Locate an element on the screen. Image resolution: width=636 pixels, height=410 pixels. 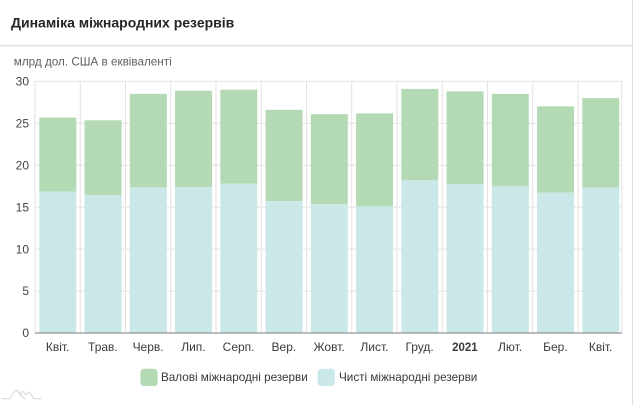
svg-text: млрд дол. США в еквіваленті is located at coordinates (93, 62).